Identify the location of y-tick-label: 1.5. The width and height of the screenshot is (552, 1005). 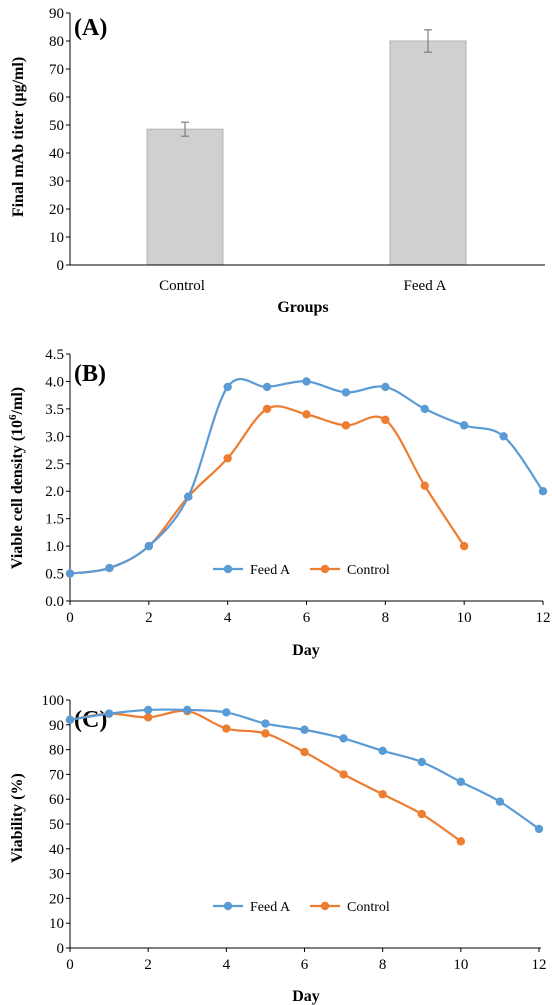
(54, 520).